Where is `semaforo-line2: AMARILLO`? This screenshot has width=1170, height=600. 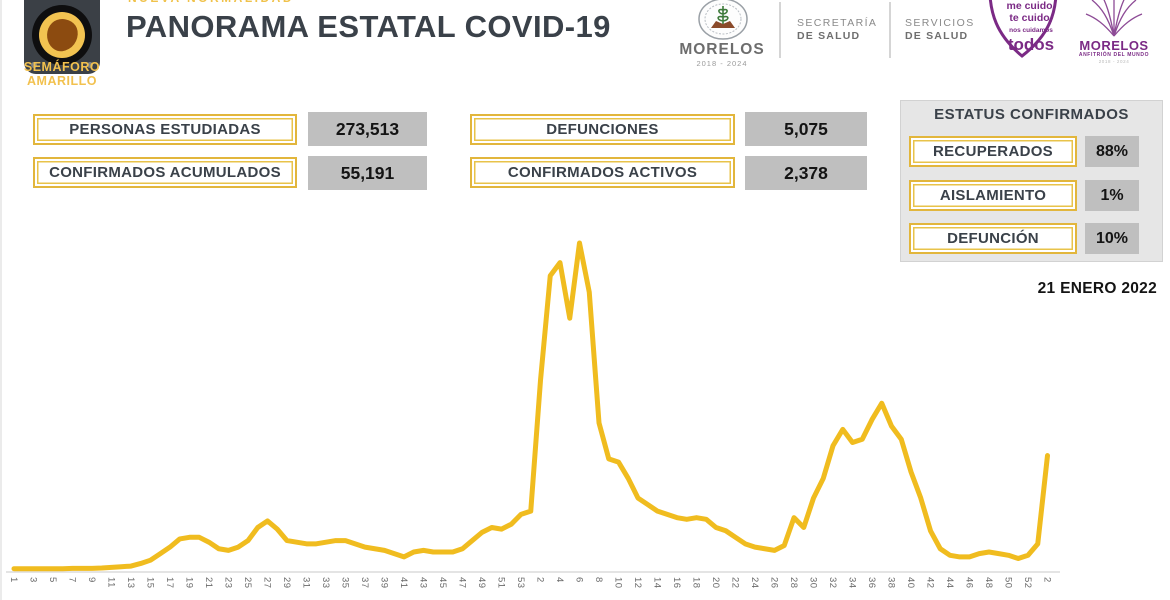
semaforo-line2: AMARILLO is located at coordinates (62, 81).